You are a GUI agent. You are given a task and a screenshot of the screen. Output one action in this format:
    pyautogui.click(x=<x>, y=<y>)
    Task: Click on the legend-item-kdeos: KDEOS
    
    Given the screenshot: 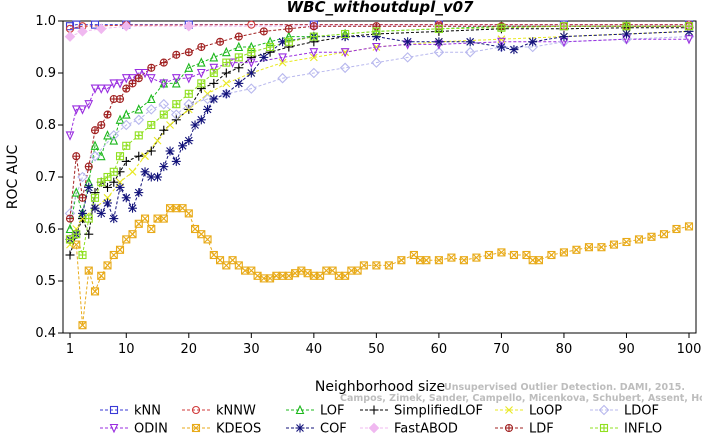 What is the action you would take?
    pyautogui.click(x=221, y=428)
    